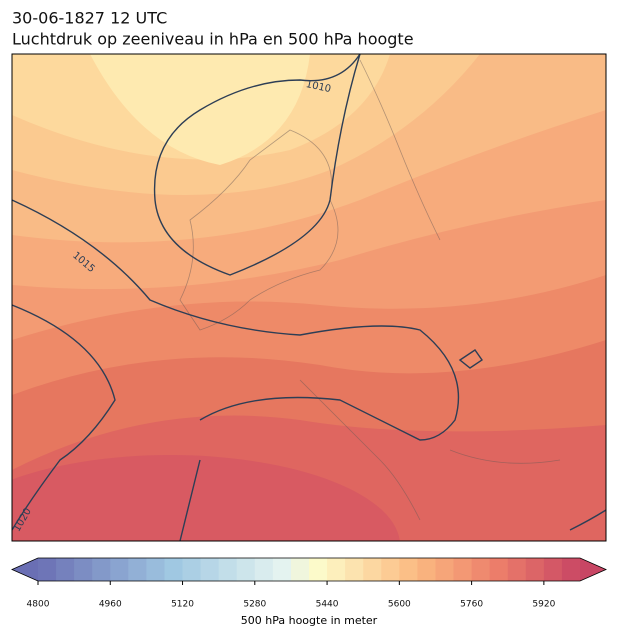 This screenshot has width=618, height=639. What do you see at coordinates (399, 605) in the screenshot?
I see `colorbar-tick-label: 5600` at bounding box center [399, 605].